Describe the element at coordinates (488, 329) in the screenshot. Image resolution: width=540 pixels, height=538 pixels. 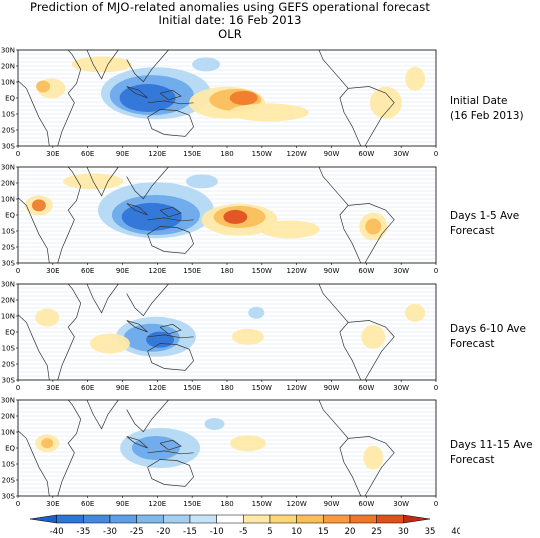
I see `panel-label-line1: Days 6-10 Ave` at that location.